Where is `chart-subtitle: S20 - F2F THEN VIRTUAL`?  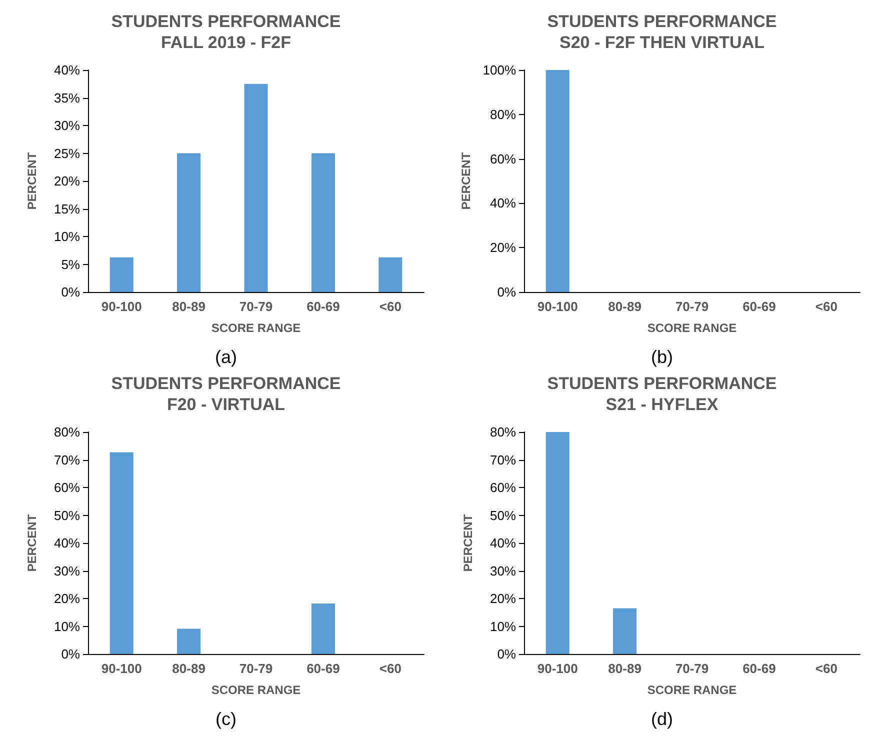 chart-subtitle: S20 - F2F THEN VIRTUAL is located at coordinates (662, 42).